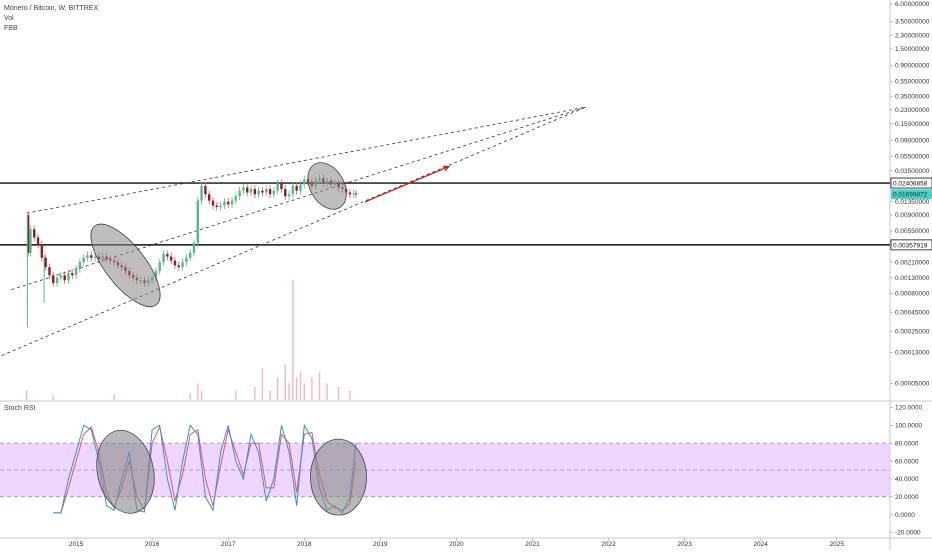 This screenshot has height=555, width=932. What do you see at coordinates (446, 168) in the screenshot?
I see `projection-arrow-head` at bounding box center [446, 168].